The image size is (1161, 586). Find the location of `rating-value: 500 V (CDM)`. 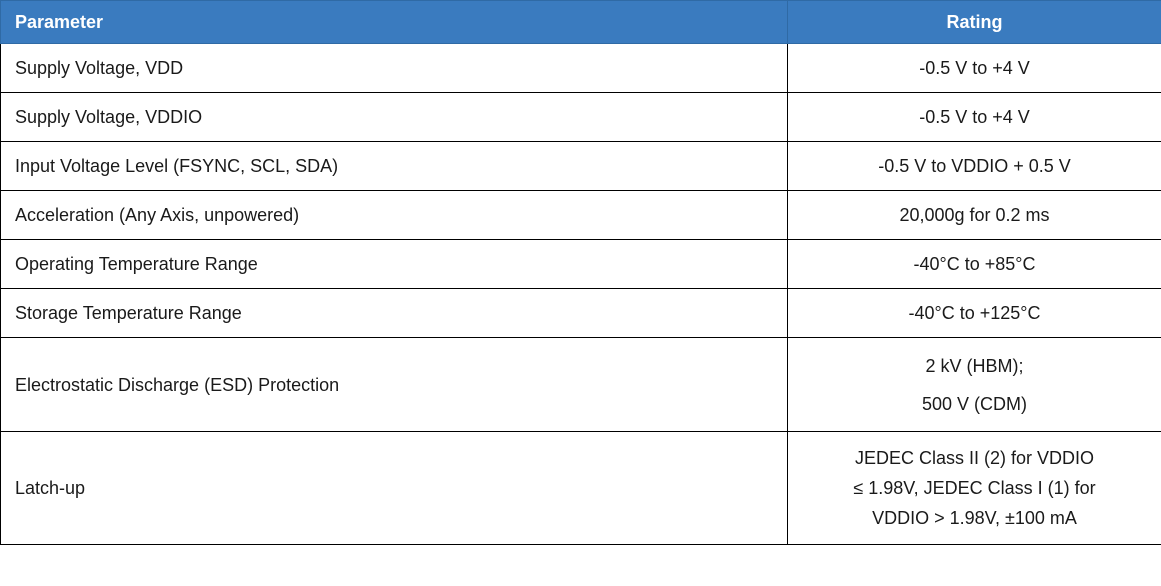

rating-value: 500 V (CDM) is located at coordinates (974, 403).